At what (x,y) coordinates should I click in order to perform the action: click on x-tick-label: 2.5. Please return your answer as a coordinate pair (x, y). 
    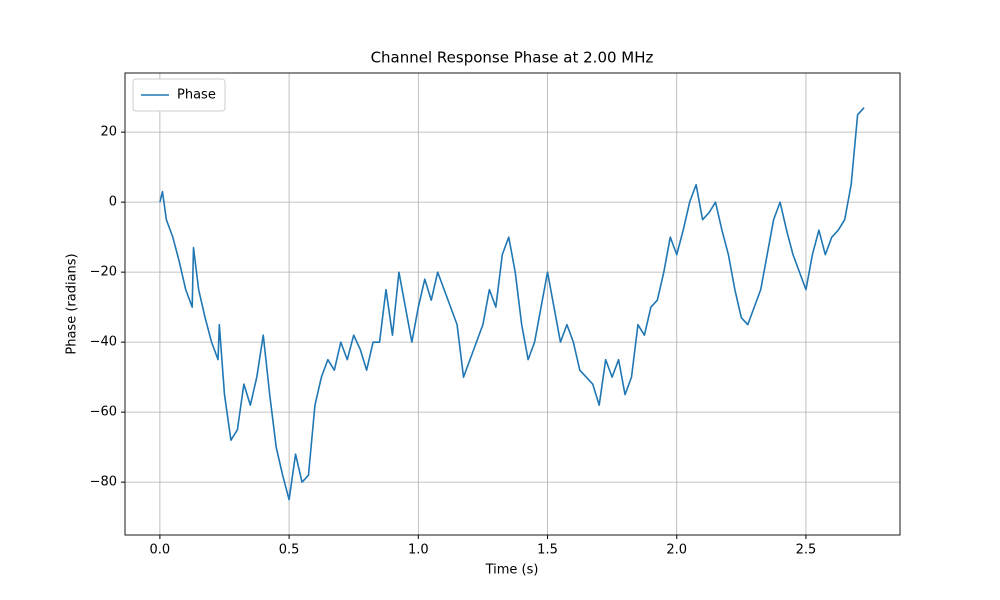
    Looking at the image, I should click on (806, 550).